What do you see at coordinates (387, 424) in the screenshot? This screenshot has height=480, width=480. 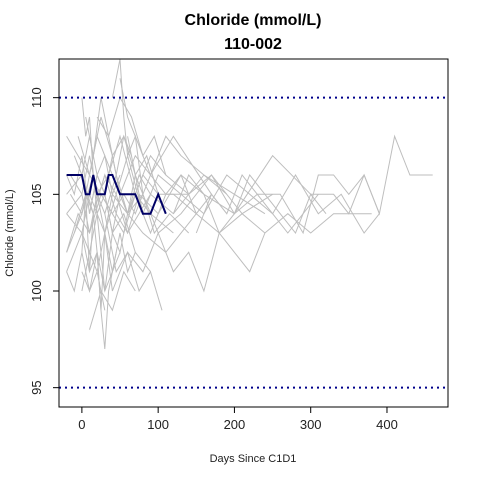 I see `x-tick-label: 400` at bounding box center [387, 424].